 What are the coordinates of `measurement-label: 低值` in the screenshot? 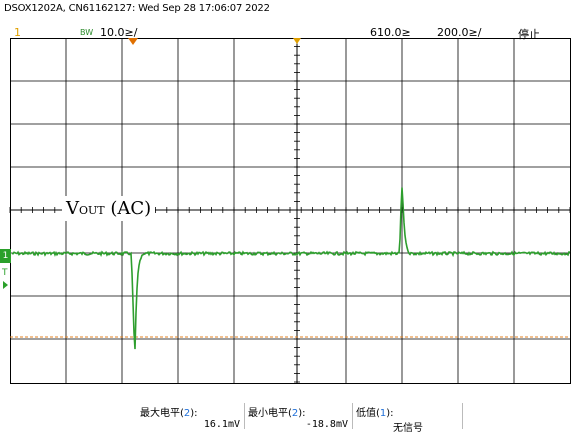 It's located at (366, 413).